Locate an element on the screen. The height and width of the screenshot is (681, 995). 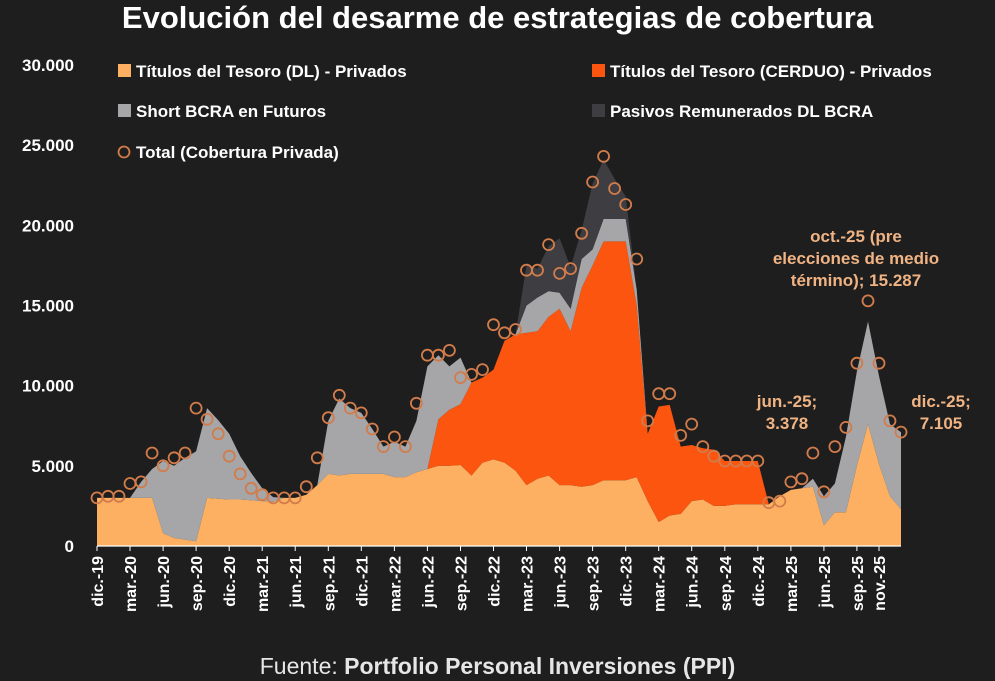
y-tick-label: 15.000 is located at coordinates (48, 306).